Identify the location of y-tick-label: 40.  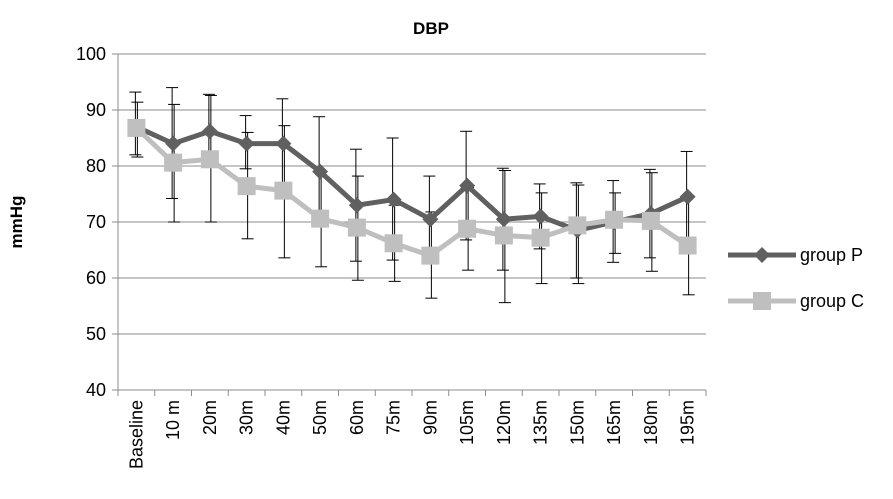
(96, 390).